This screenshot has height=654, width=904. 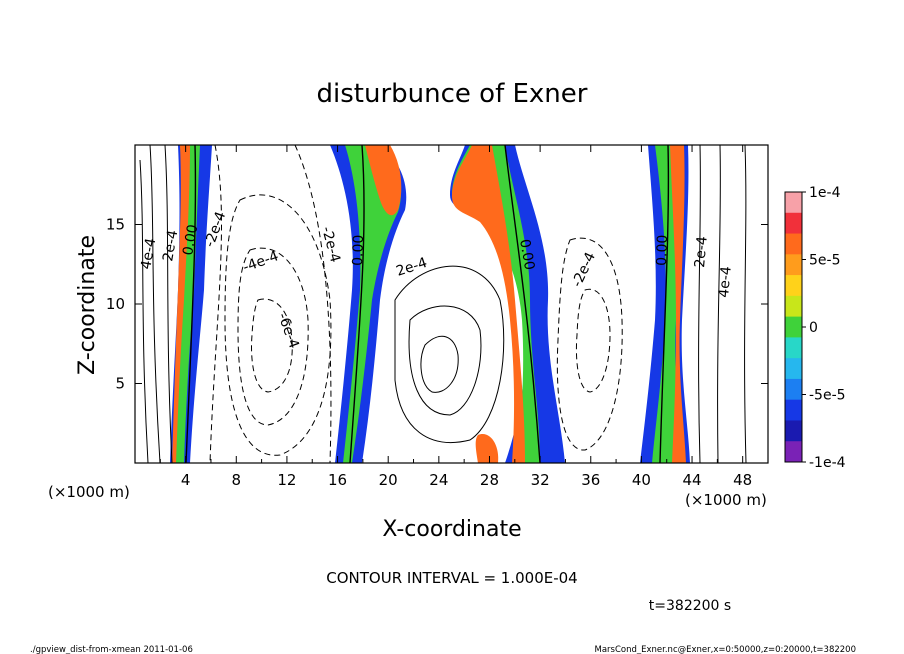 What do you see at coordinates (540, 480) in the screenshot?
I see `x-tick-label: 32` at bounding box center [540, 480].